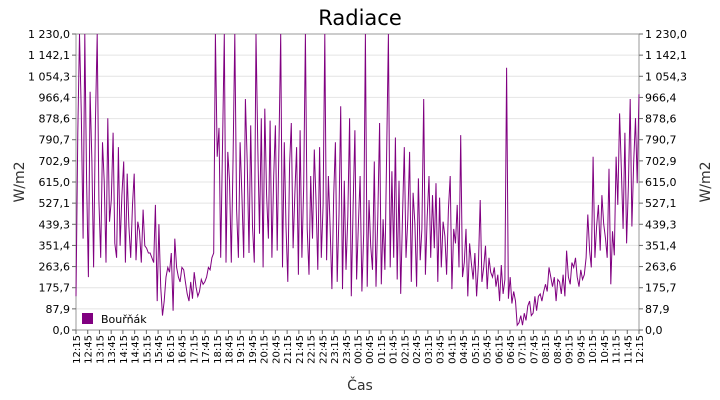 The width and height of the screenshot is (720, 400). What do you see at coordinates (312, 349) in the screenshot?
I see `x-tick-label: 22:15` at bounding box center [312, 349].